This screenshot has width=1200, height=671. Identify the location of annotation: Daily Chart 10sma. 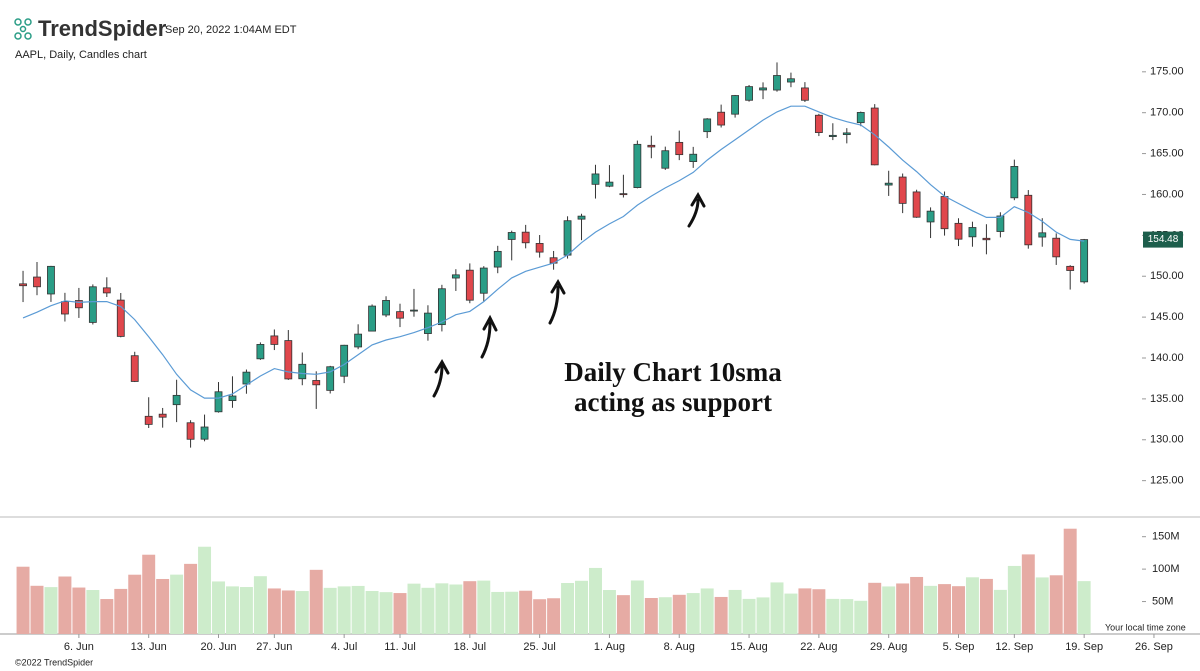
(673, 372).